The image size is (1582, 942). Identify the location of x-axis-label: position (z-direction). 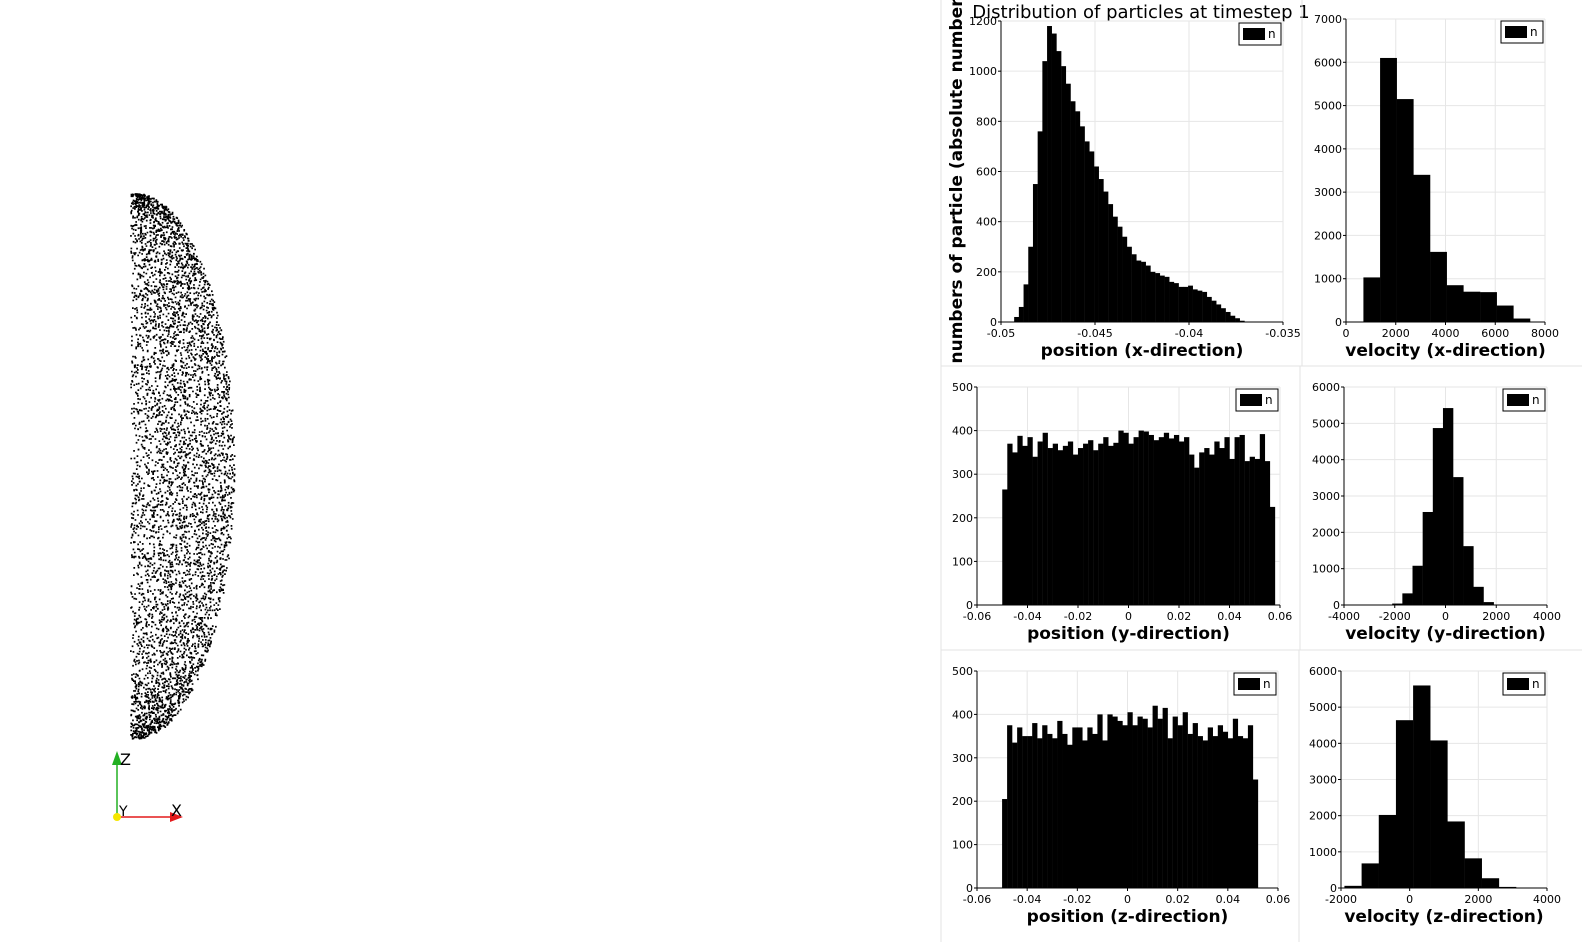
(1128, 917).